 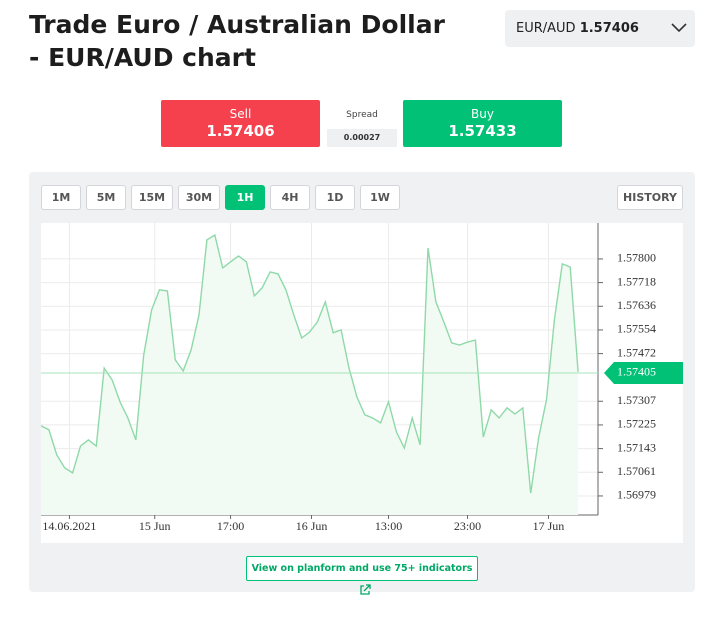 What do you see at coordinates (240, 131) in the screenshot?
I see `sell-price: 1.57406` at bounding box center [240, 131].